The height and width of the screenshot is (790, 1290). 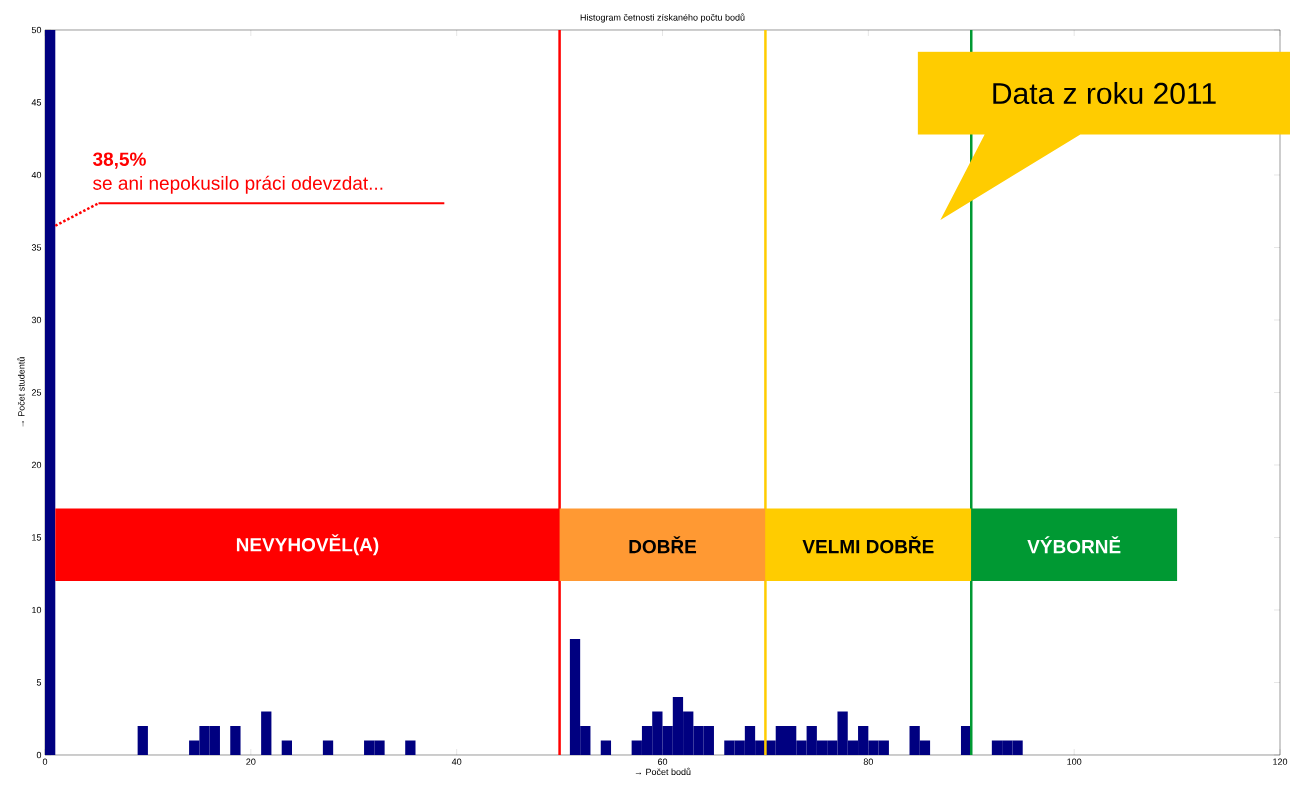 What do you see at coordinates (868, 761) in the screenshot?
I see `x-tick-label: 80` at bounding box center [868, 761].